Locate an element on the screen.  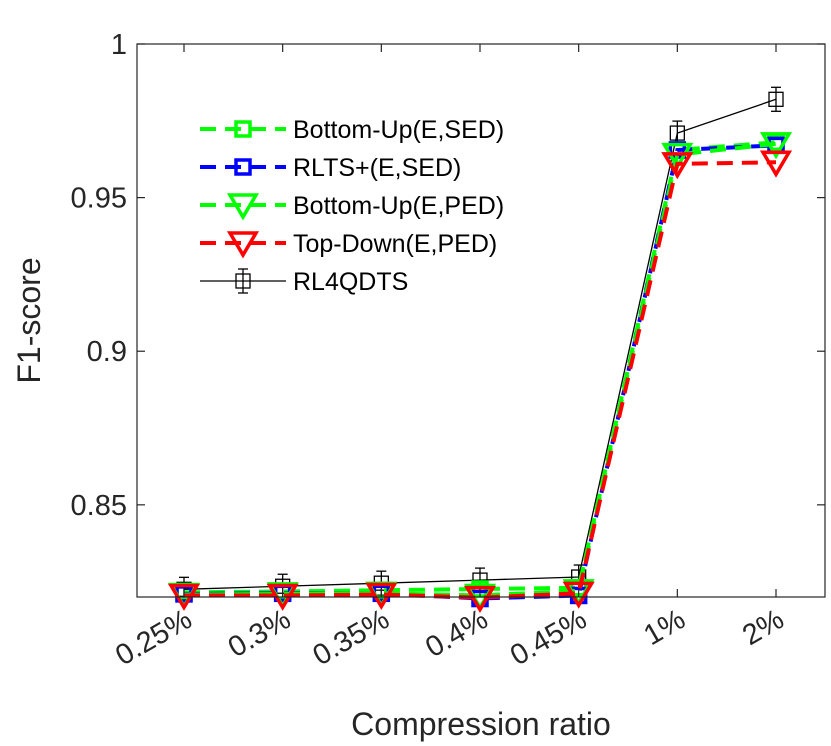
legend-entry: Top-Down(E,PED) is located at coordinates (348, 244).